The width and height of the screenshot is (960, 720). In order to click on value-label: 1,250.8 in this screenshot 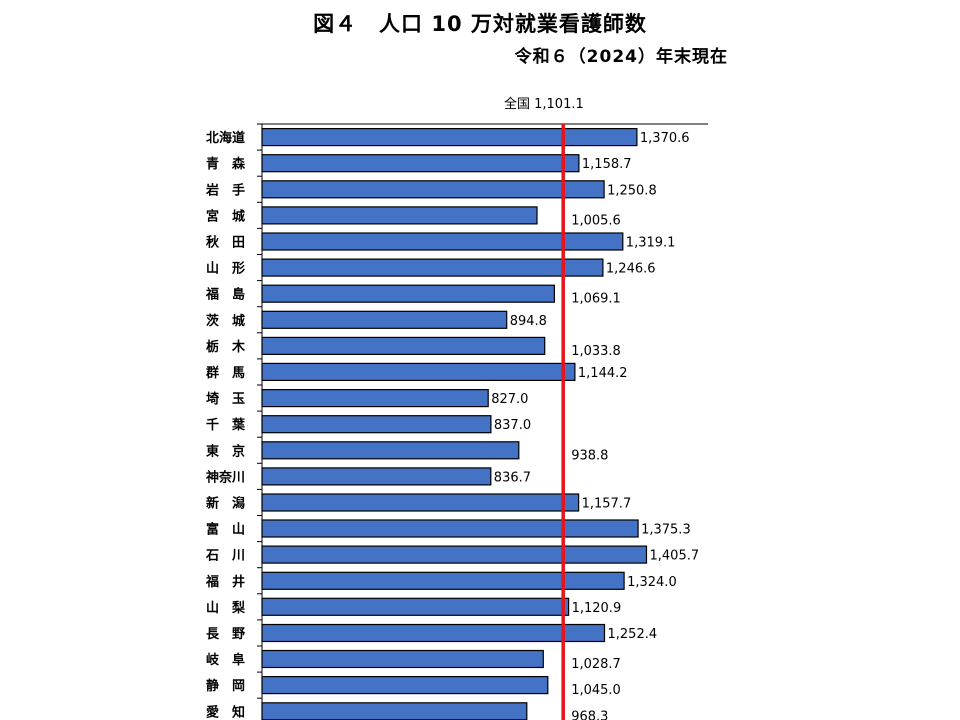, I will do `click(632, 190)`.